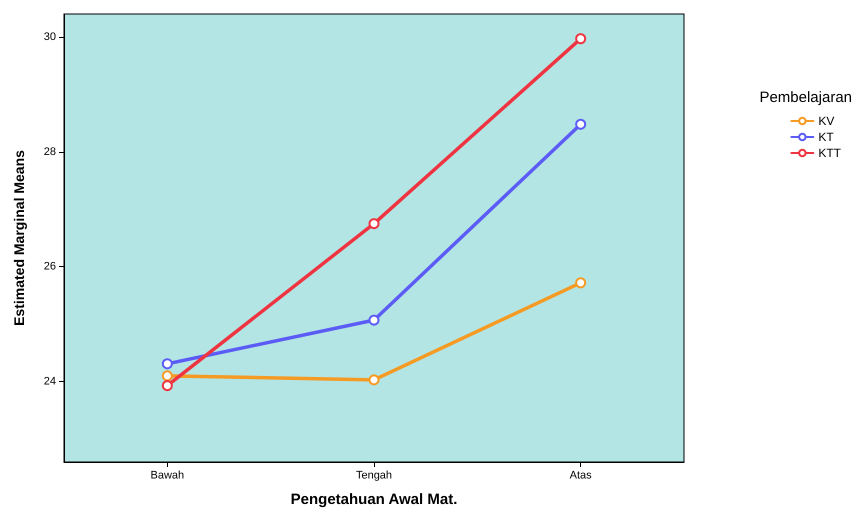 This screenshot has width=856, height=512. I want to click on y-axis-title: Estimated Marginal Means, so click(19, 238).